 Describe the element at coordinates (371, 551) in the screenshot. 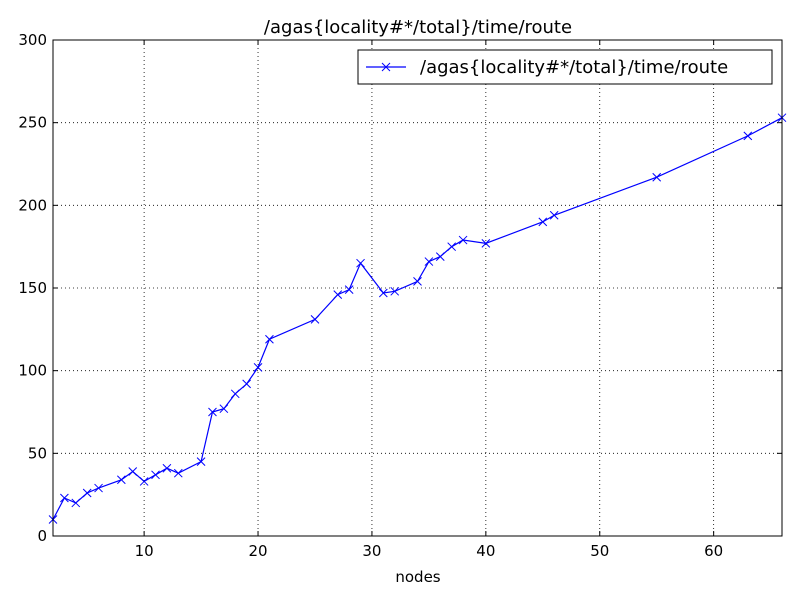

I see `x-tick-label: 30` at that location.